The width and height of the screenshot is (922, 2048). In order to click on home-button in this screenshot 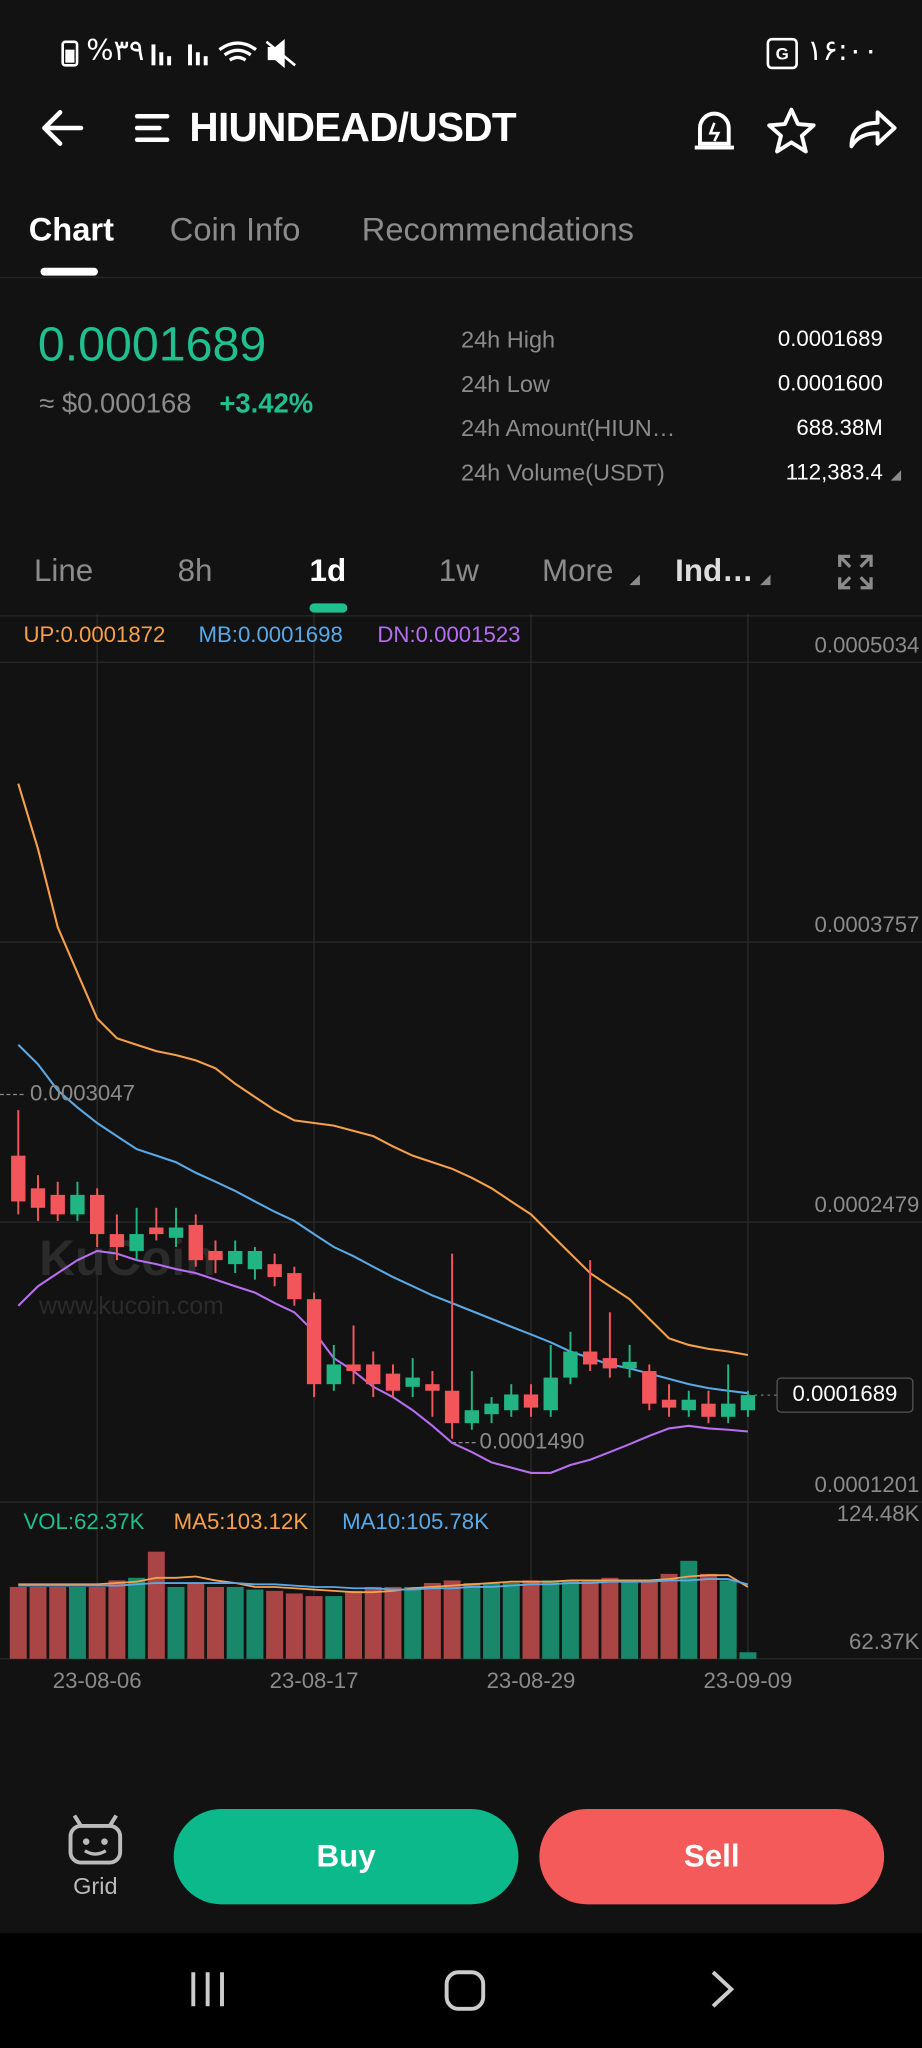, I will do `click(465, 1990)`.